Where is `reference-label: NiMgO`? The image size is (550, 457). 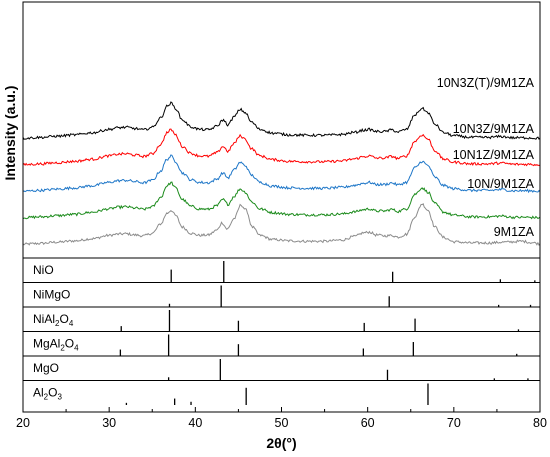
reference-label: NiMgO is located at coordinates (51, 295).